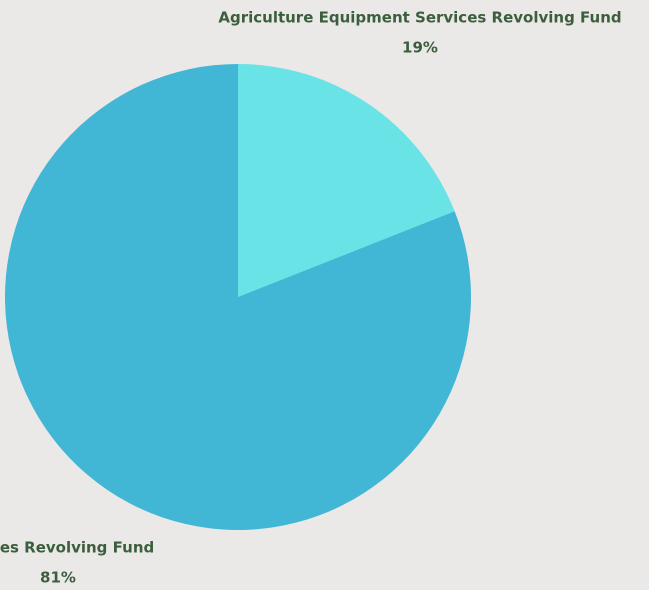 This screenshot has width=649, height=590. What do you see at coordinates (77, 548) in the screenshot?
I see `slice-label-1: Games Revolving Fund` at bounding box center [77, 548].